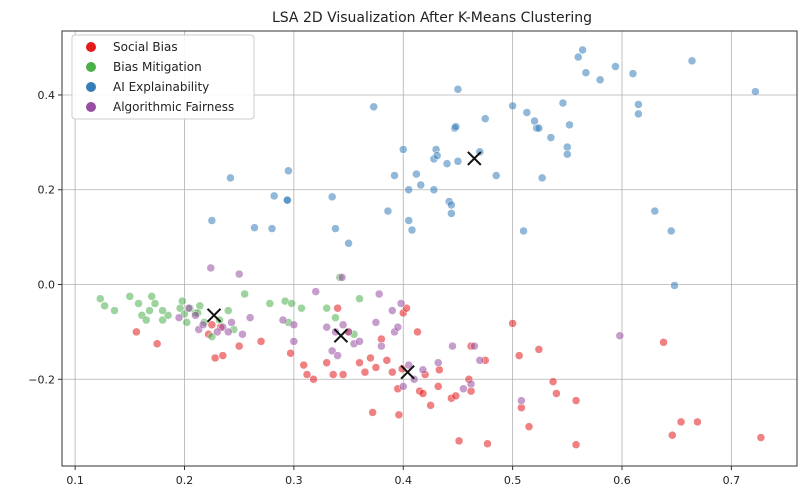 This screenshot has width=805, height=502. Describe the element at coordinates (157, 67) in the screenshot. I see `legend-label: Bias Mitigation` at that location.